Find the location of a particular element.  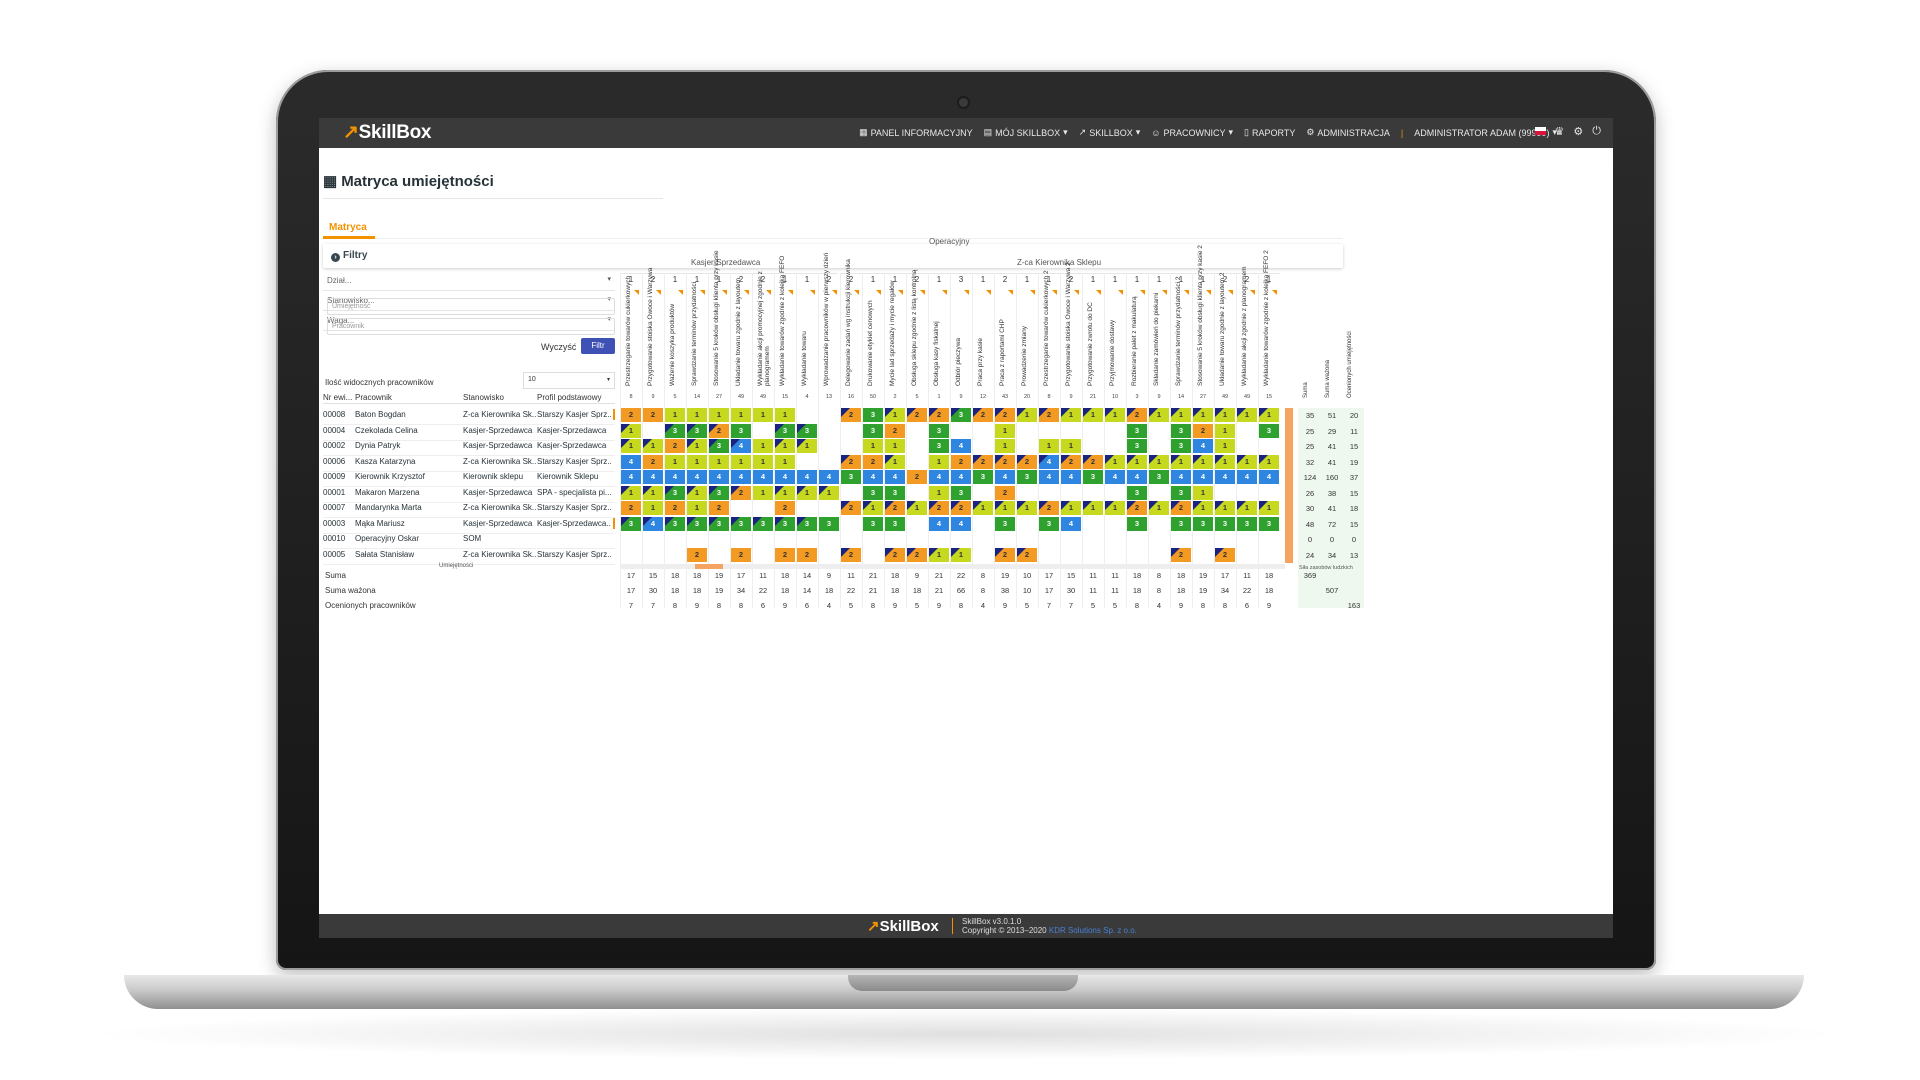

flag-pl-icon is located at coordinates (1540, 131).